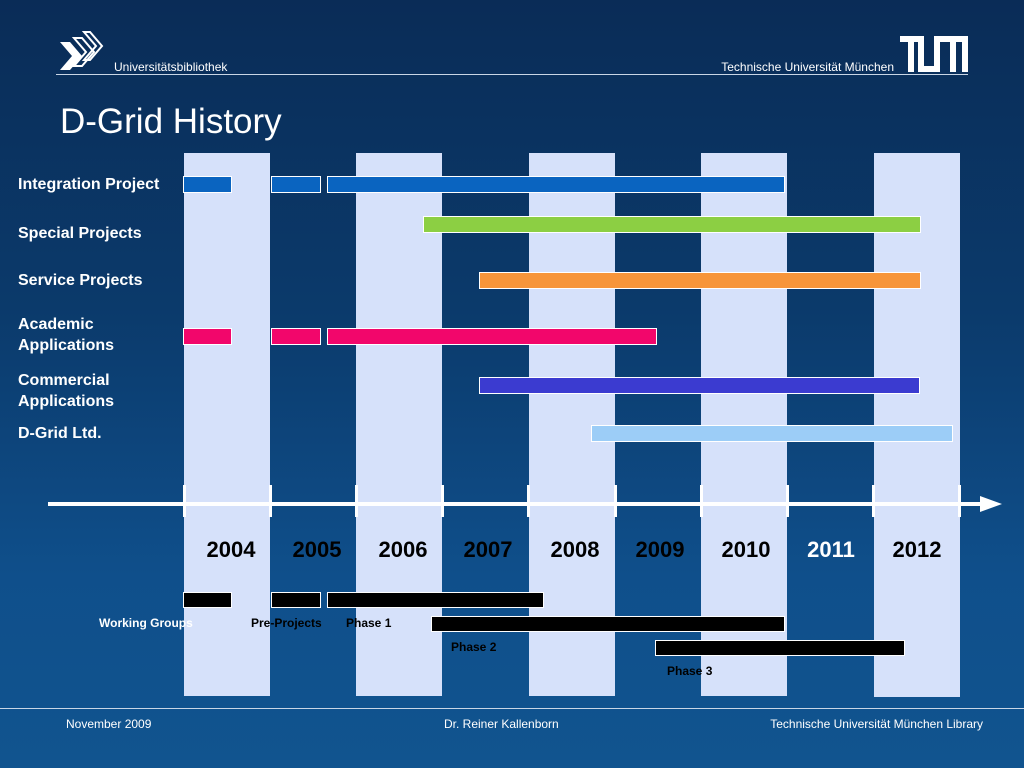 Image resolution: width=1024 pixels, height=768 pixels. What do you see at coordinates (608, 624) in the screenshot?
I see `phase-bar-phase2` at bounding box center [608, 624].